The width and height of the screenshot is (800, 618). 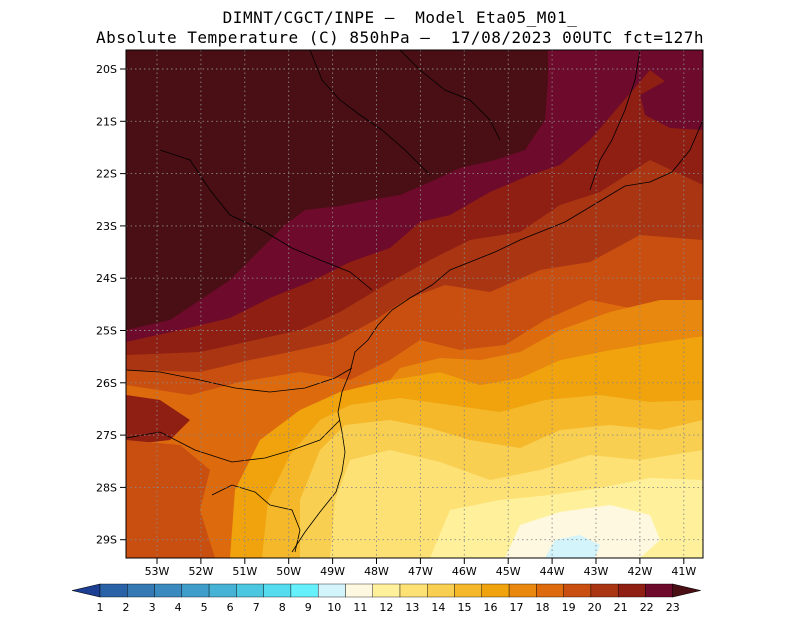 What do you see at coordinates (543, 607) in the screenshot?
I see `colorbar-label: 18` at bounding box center [543, 607].